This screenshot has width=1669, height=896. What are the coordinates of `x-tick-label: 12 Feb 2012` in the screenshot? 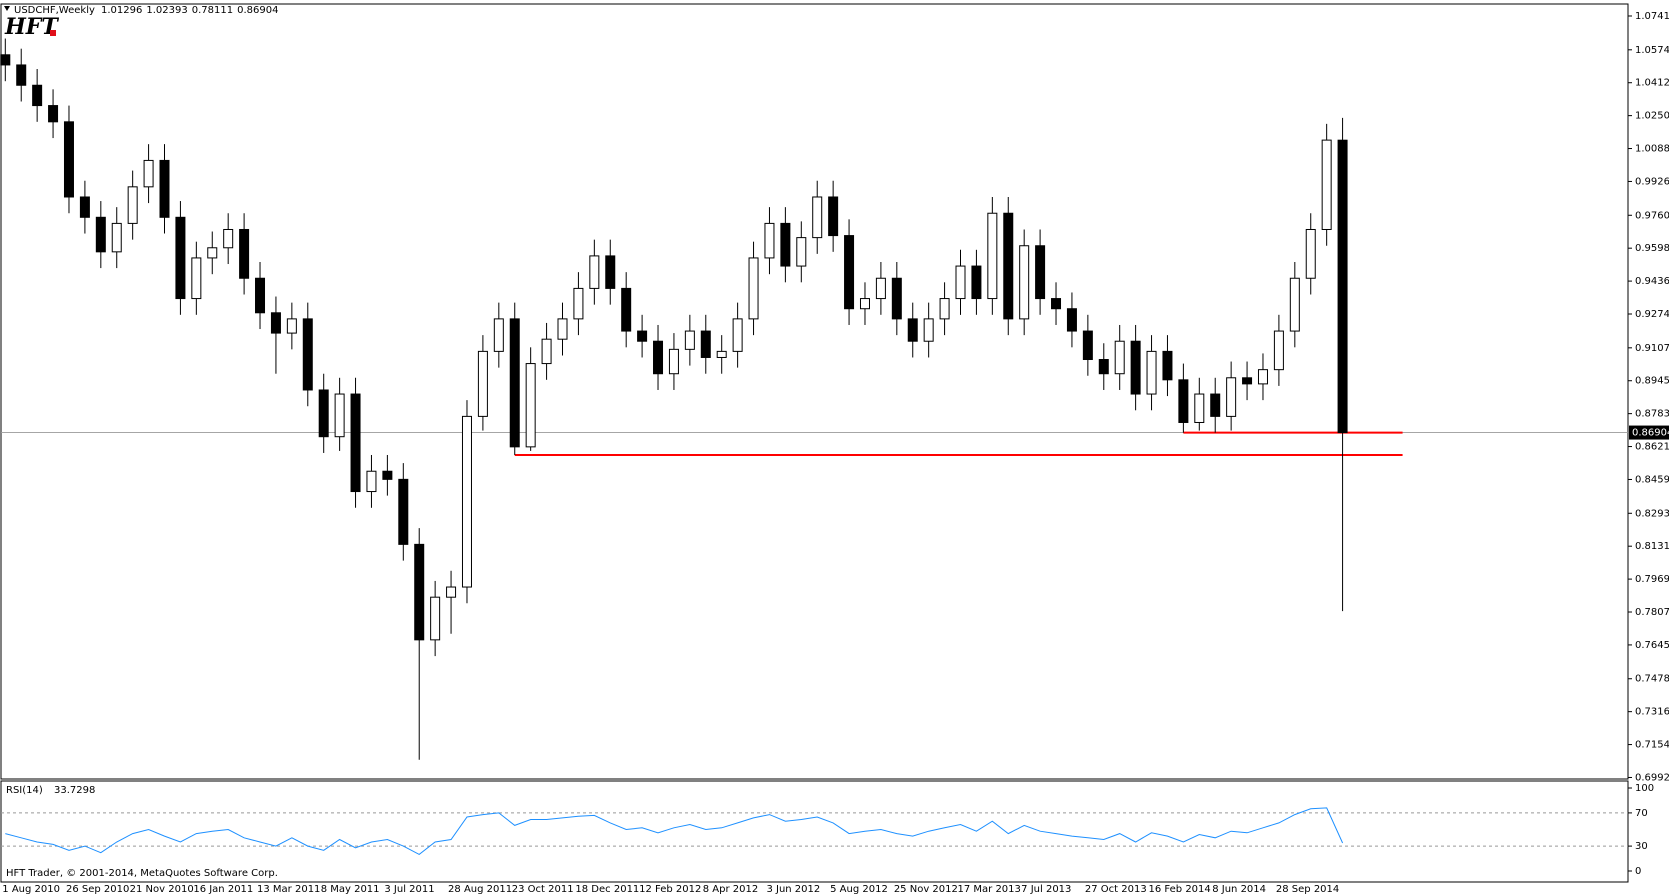 It's located at (670, 889).